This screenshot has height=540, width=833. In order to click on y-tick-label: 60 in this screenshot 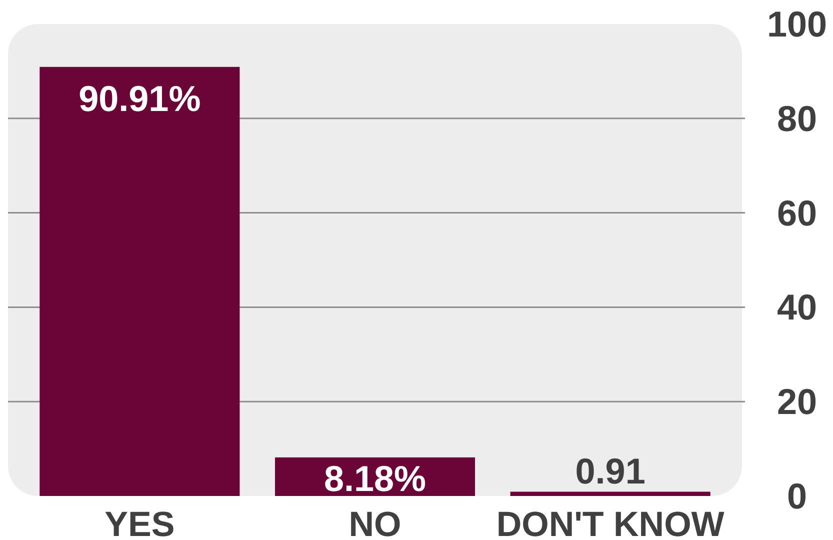, I will do `click(797, 213)`.